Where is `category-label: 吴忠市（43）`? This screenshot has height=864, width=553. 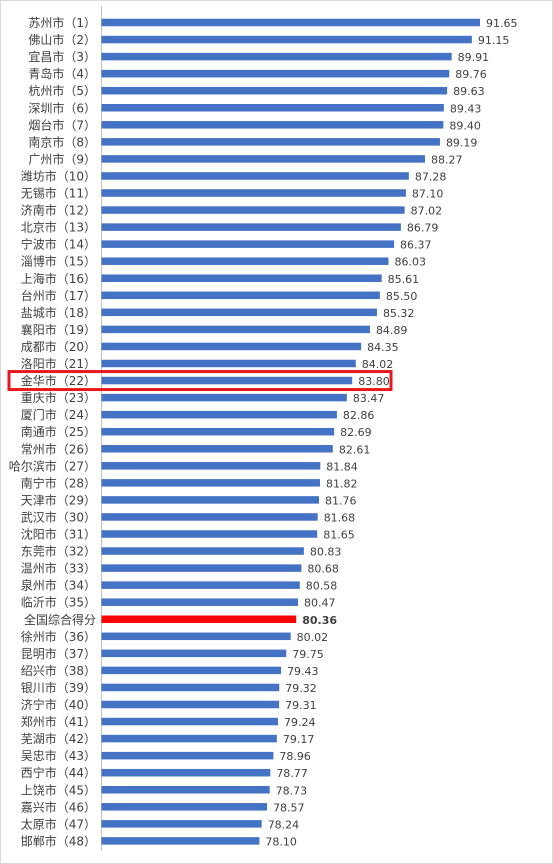 category-label: 吴忠市（43） is located at coordinates (58, 755).